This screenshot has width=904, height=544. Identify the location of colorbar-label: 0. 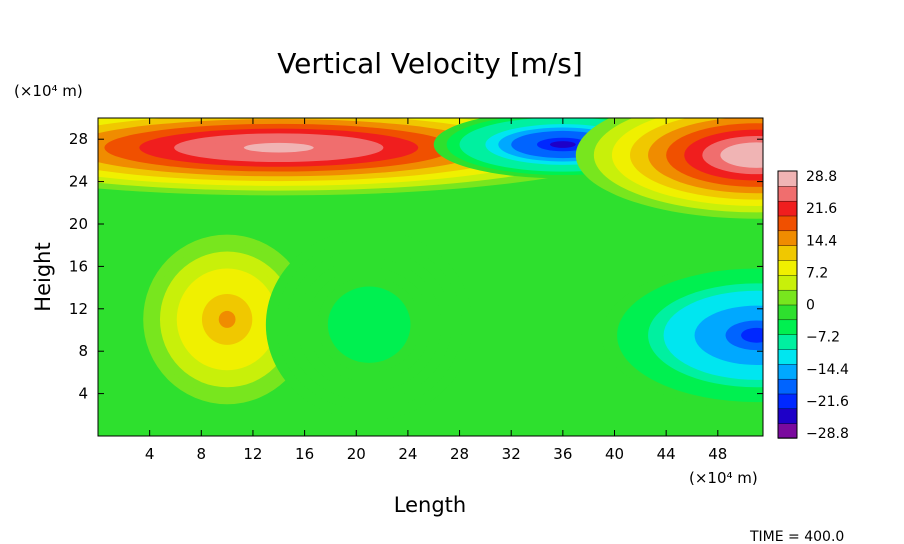
(810, 306).